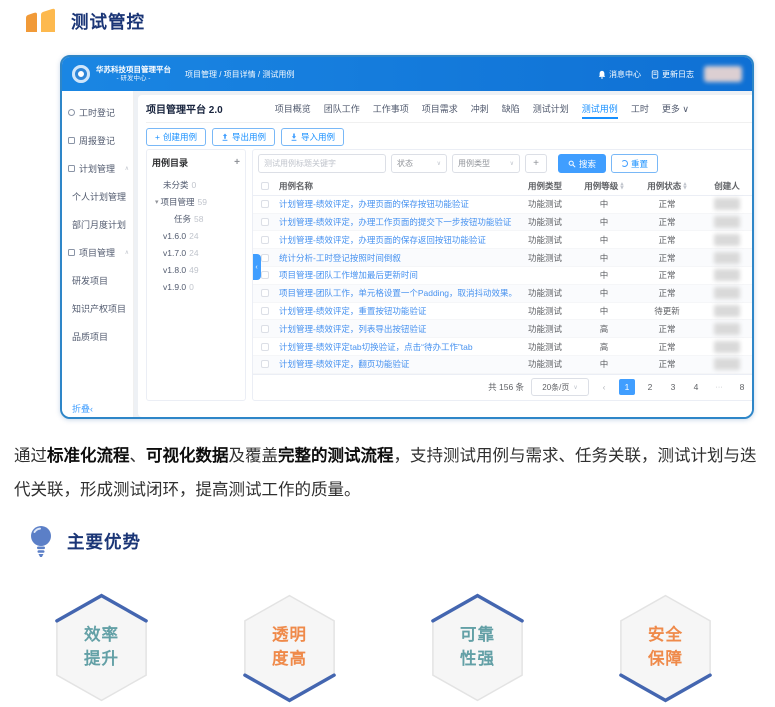  Describe the element at coordinates (353, 310) in the screenshot. I see `case-name-link: 计划管理-绩效评定，重置按钮功能验证` at that location.